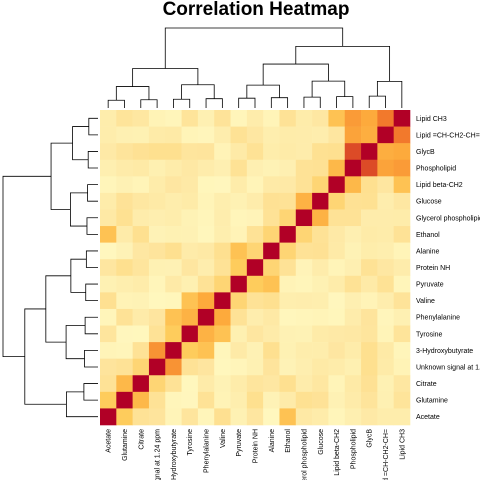  Describe the element at coordinates (386, 454) in the screenshot. I see `column-label: Lipid =CH-CH2-CH=` at that location.